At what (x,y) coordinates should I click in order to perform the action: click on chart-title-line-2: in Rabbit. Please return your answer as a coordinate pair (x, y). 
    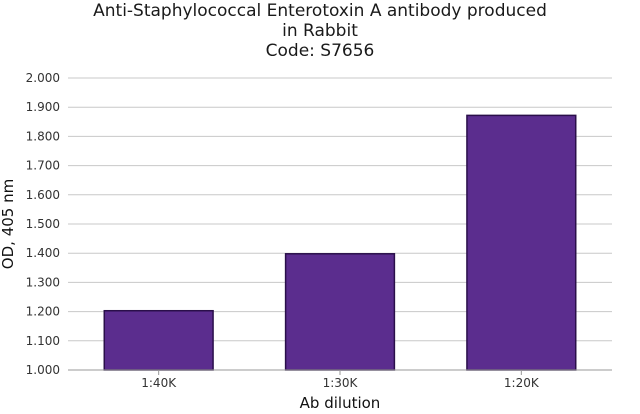
    Looking at the image, I should click on (320, 31).